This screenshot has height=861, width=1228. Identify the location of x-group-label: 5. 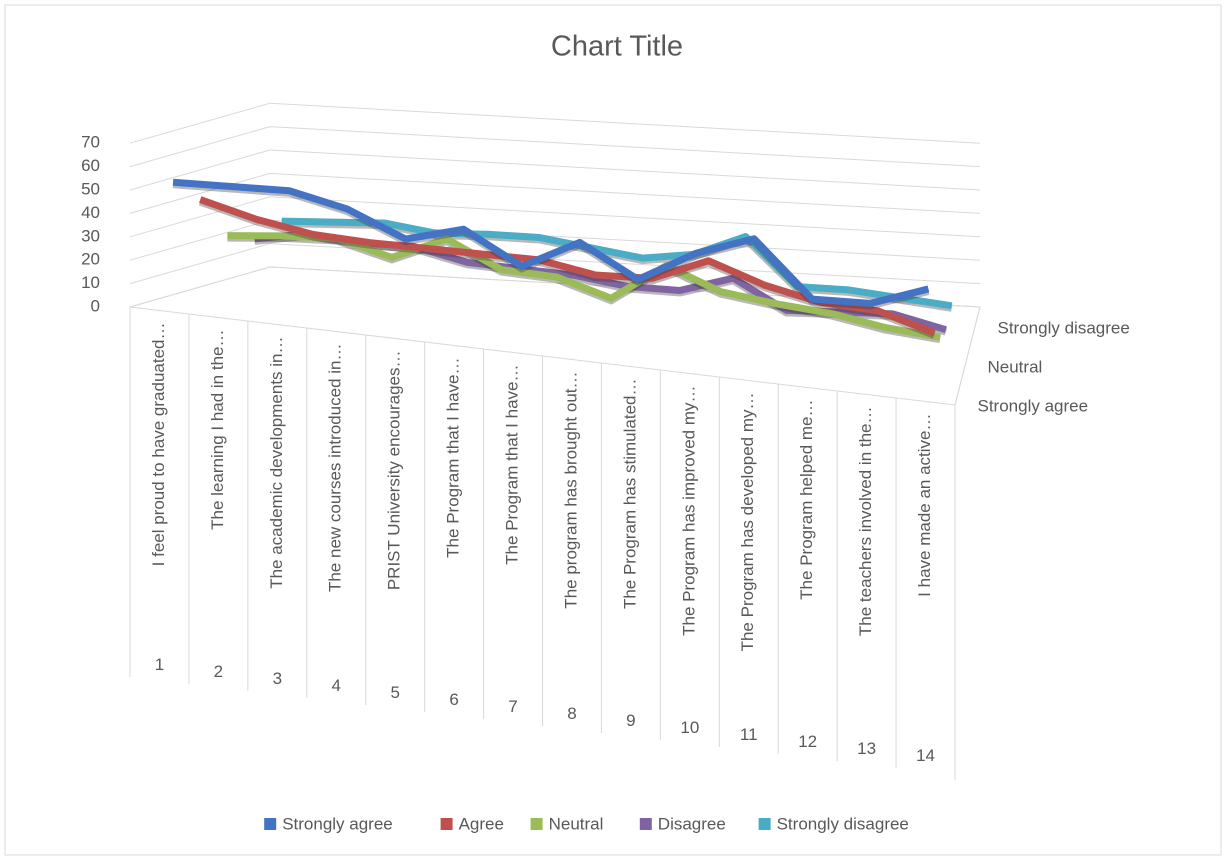
(394, 692).